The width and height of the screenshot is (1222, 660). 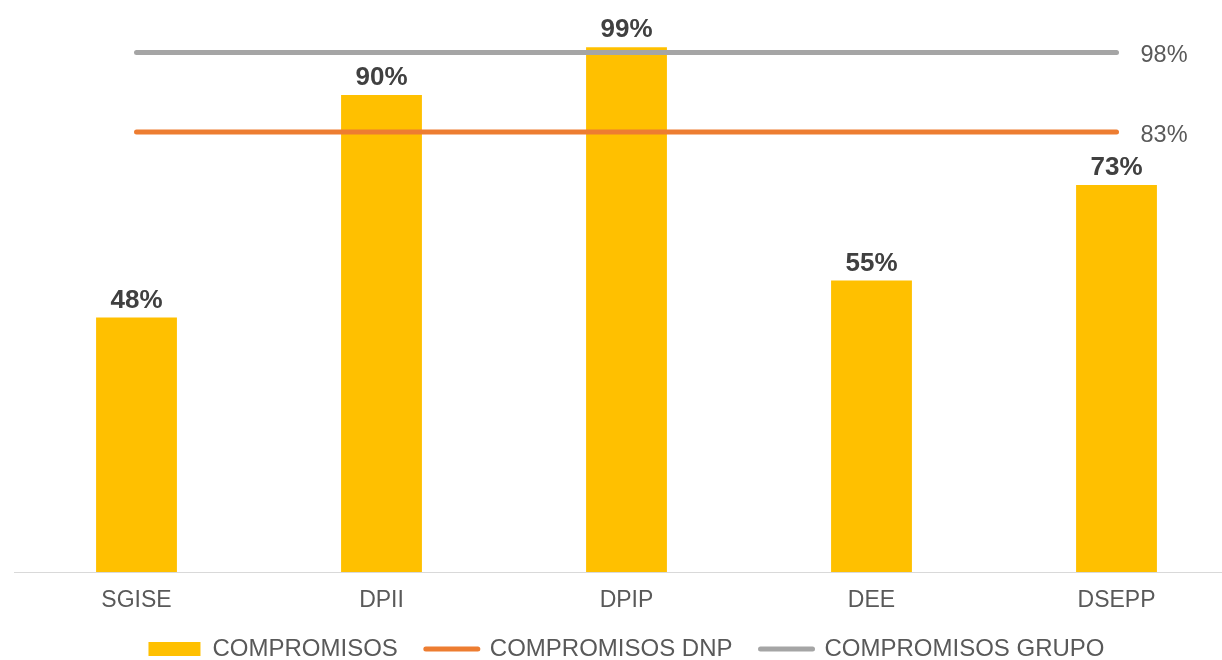 What do you see at coordinates (1116, 166) in the screenshot?
I see `data-label: 73%` at bounding box center [1116, 166].